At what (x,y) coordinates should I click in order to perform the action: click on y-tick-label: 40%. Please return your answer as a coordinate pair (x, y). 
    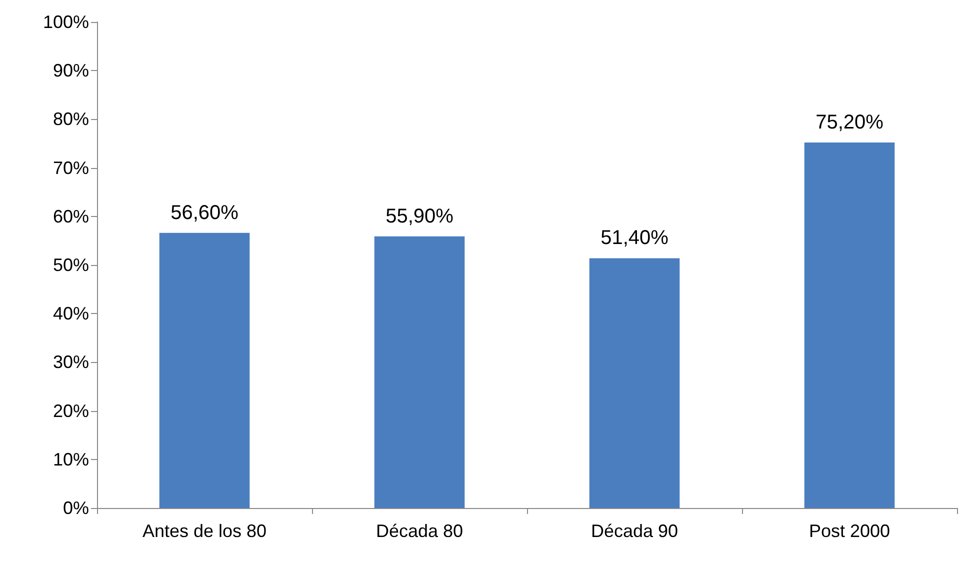
    Looking at the image, I should click on (70, 314).